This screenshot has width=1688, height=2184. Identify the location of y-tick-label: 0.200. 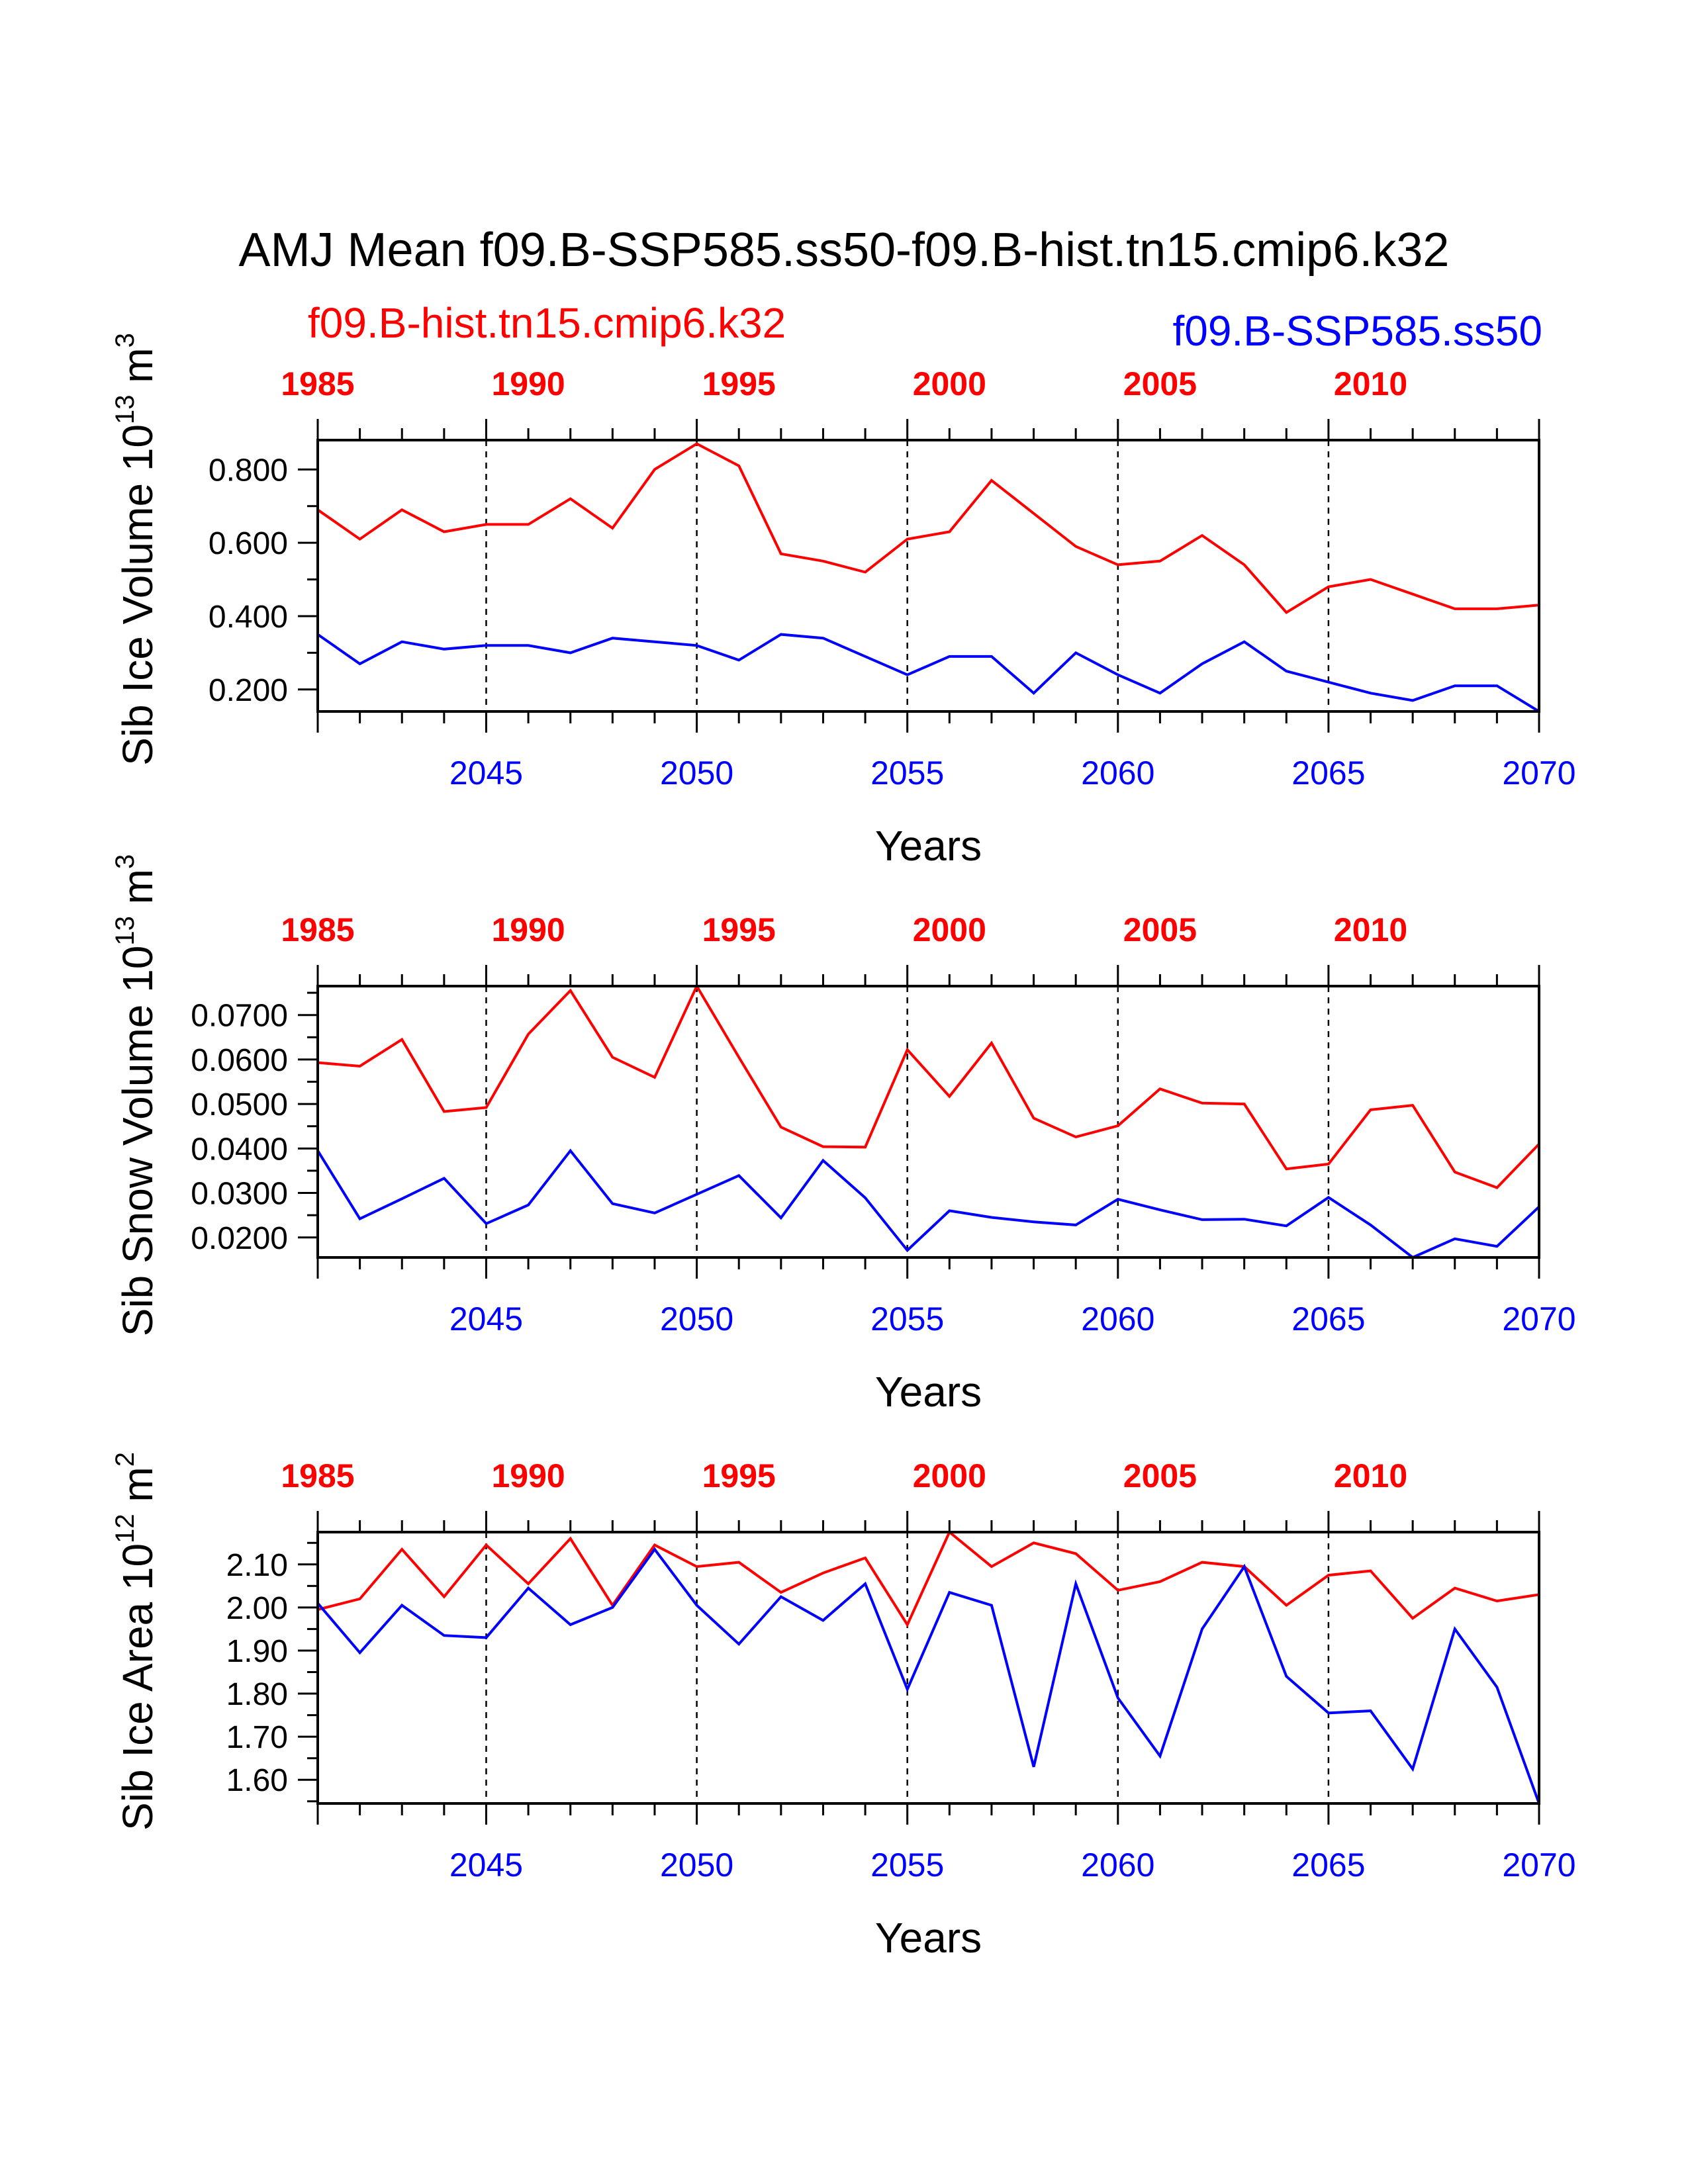
(248, 691).